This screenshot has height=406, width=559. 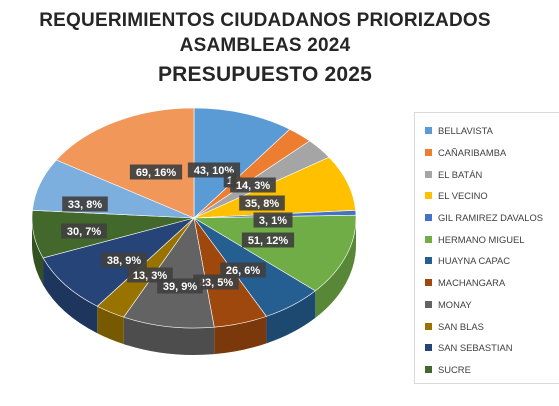 I want to click on legend-item-monay: MONAY, so click(x=492, y=305).